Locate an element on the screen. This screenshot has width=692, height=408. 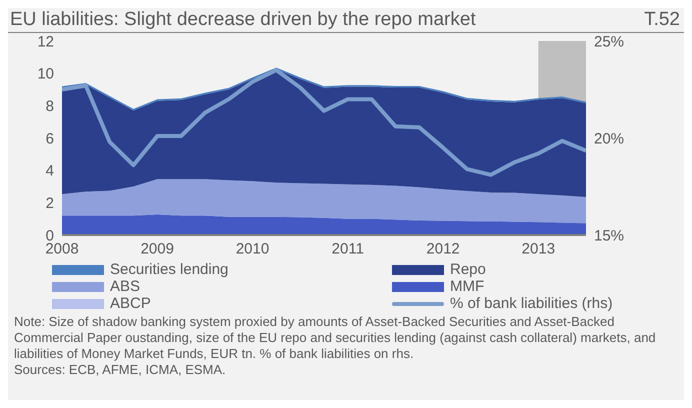
y-tick-label: 8 is located at coordinates (50, 106).